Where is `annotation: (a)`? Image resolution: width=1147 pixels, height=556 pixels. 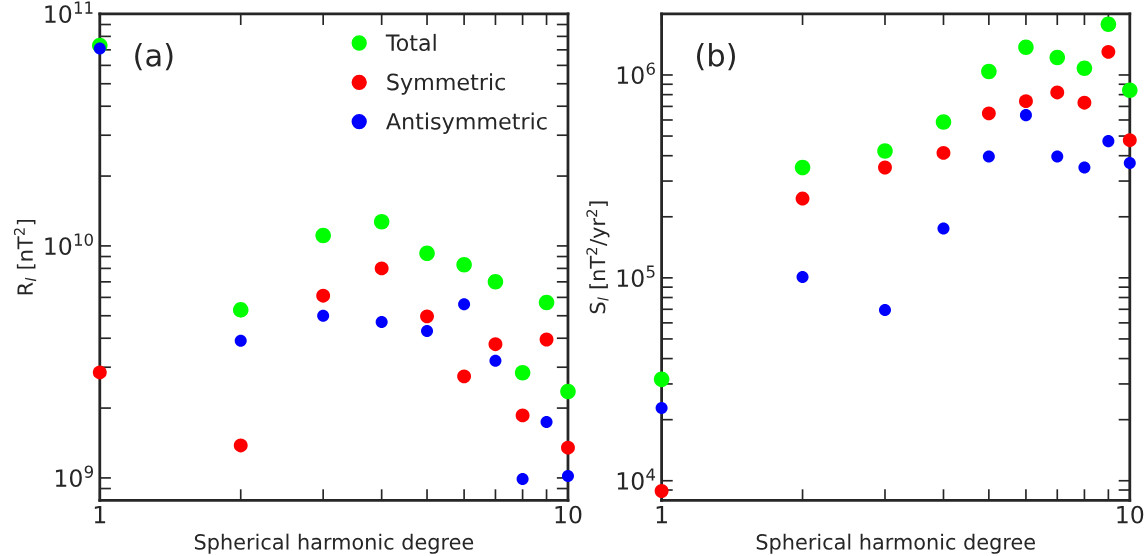
annotation: (a) is located at coordinates (154, 57).